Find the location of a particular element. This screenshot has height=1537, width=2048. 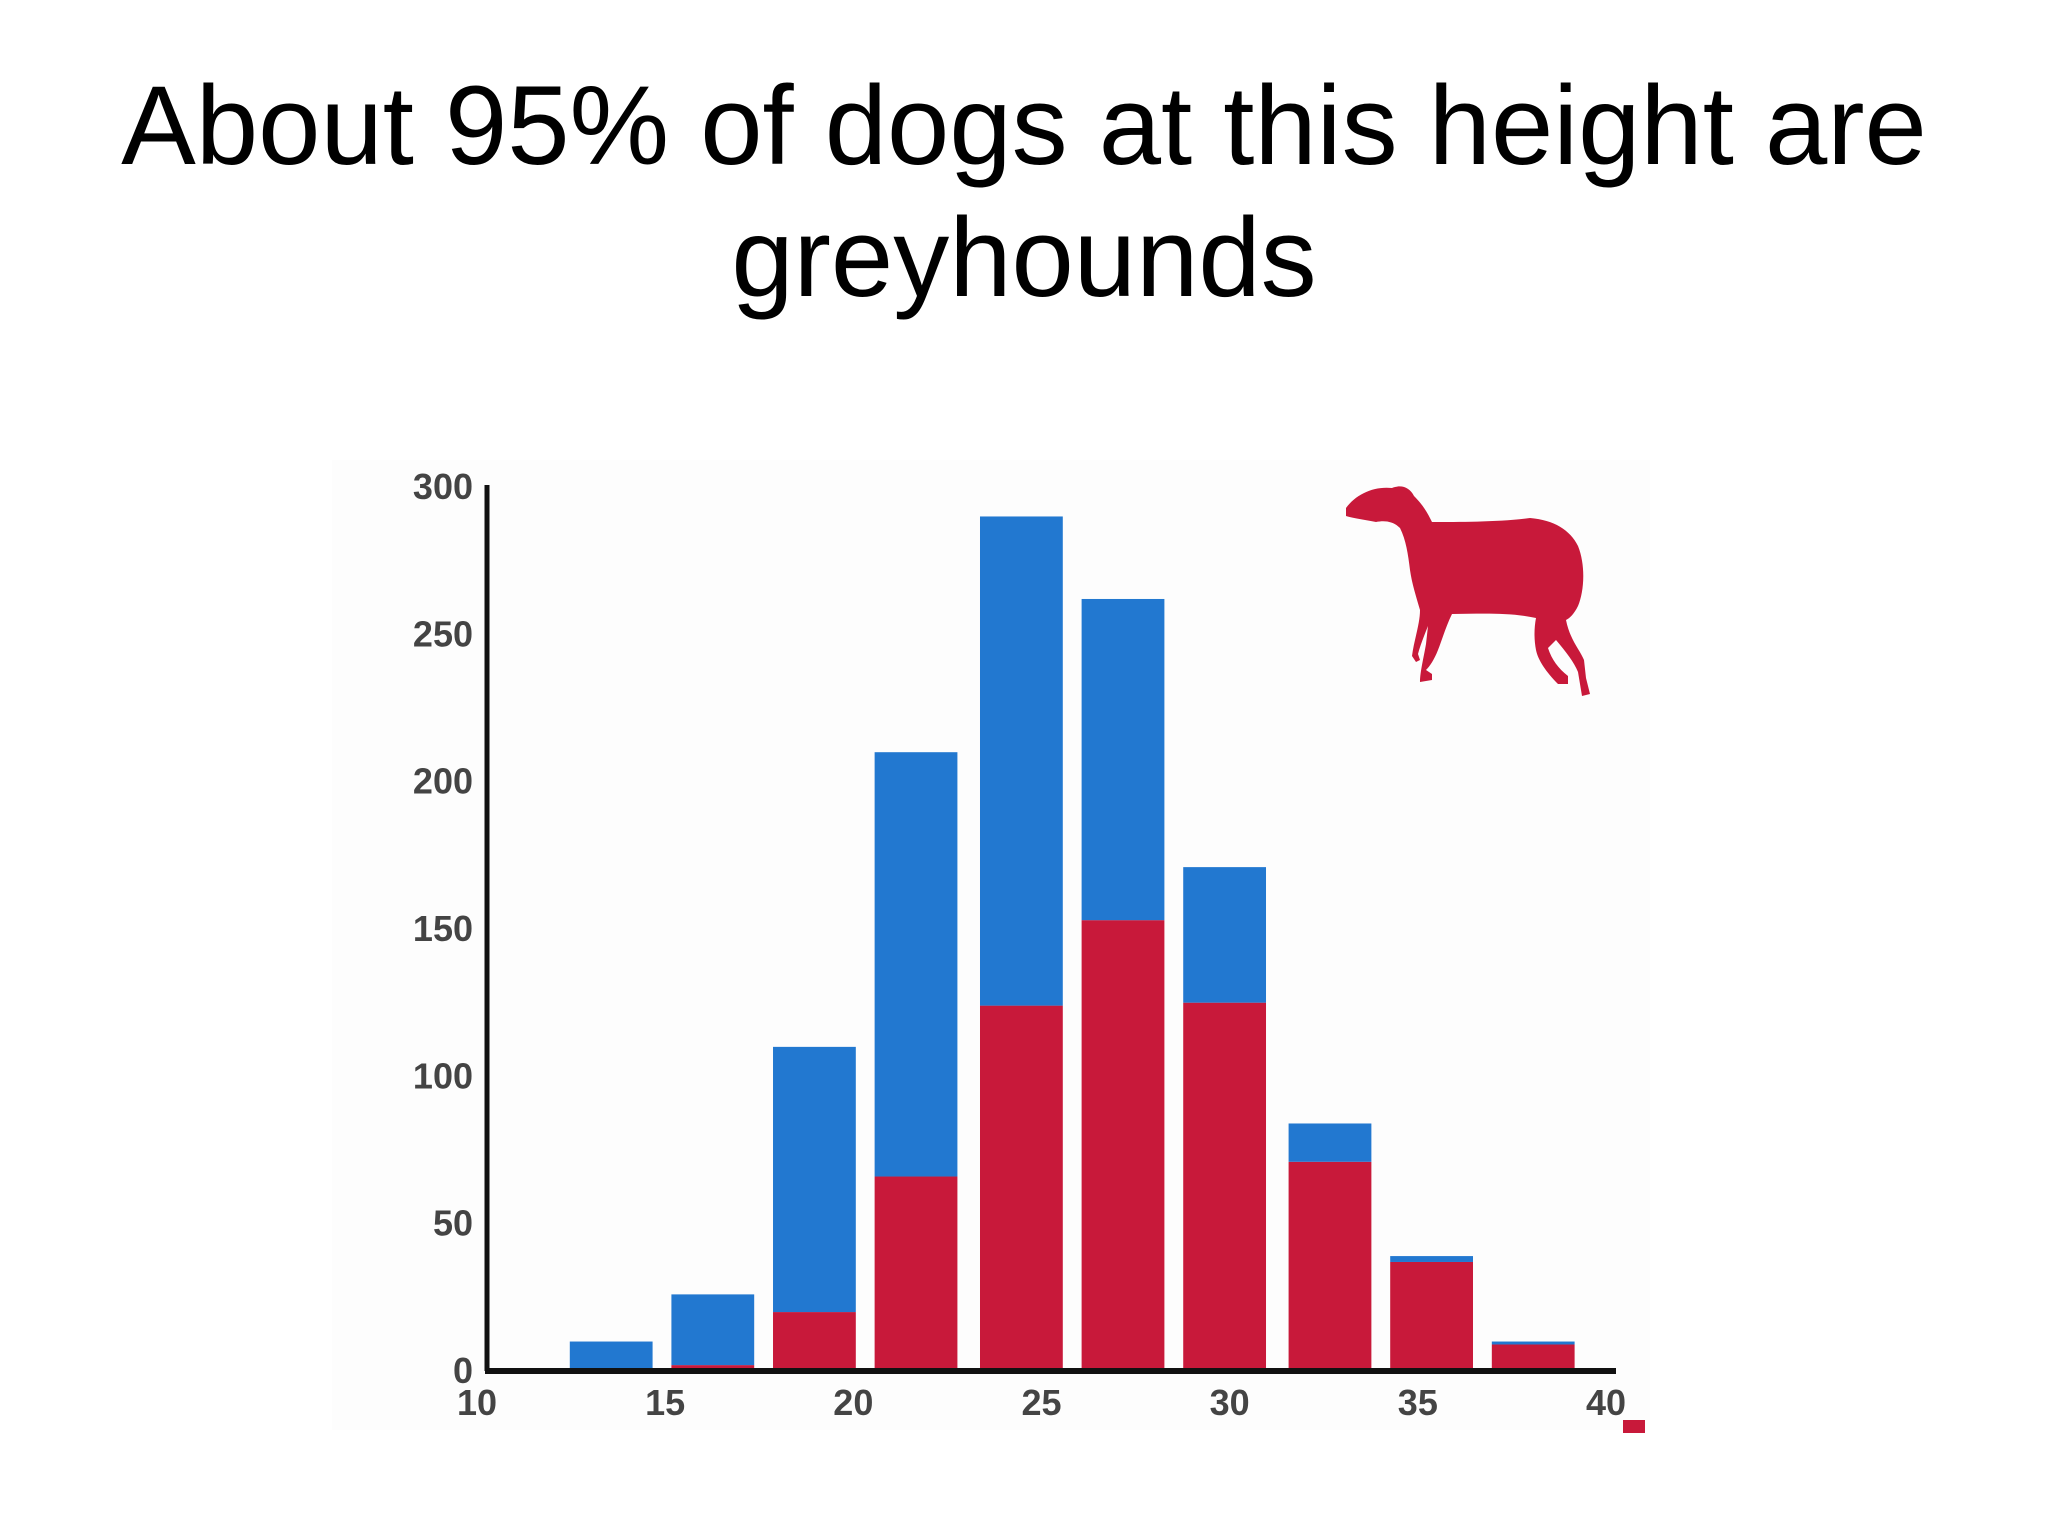

bar-series1-bin1 is located at coordinates (713, 1330).